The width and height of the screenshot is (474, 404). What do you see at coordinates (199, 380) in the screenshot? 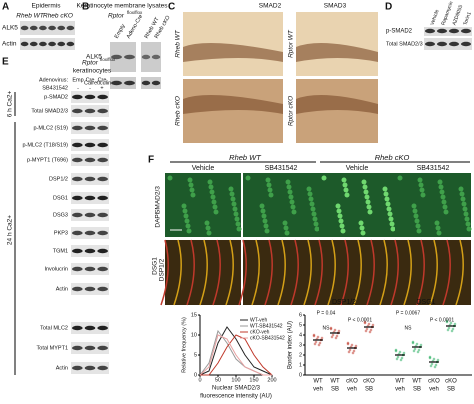
I see `x-tick-label: 0` at bounding box center [199, 380].